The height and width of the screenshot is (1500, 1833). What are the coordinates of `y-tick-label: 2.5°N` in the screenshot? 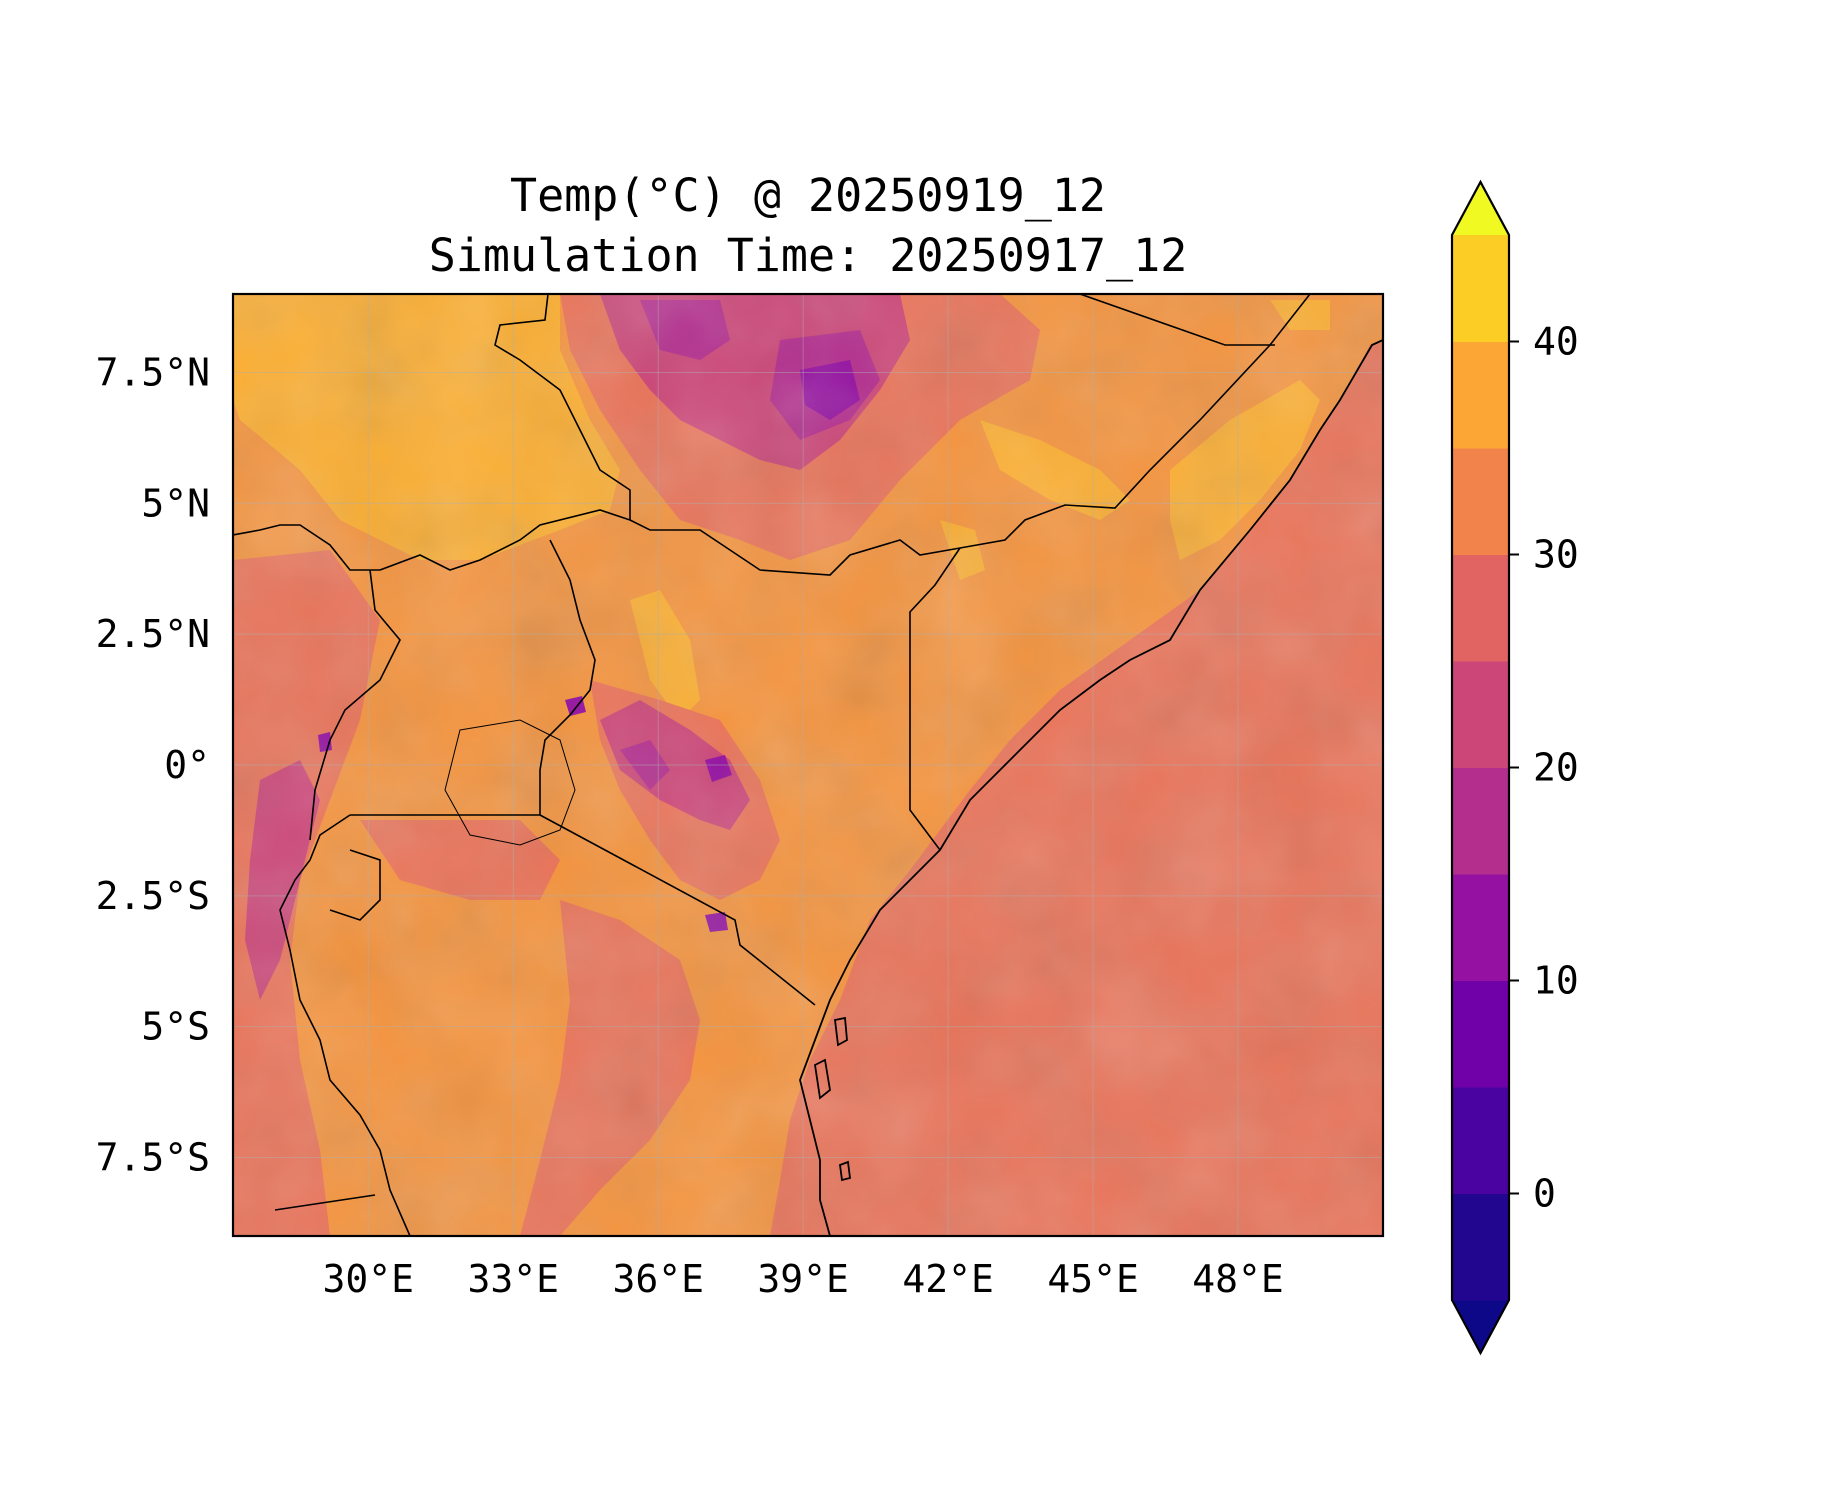 It's located at (153, 634).